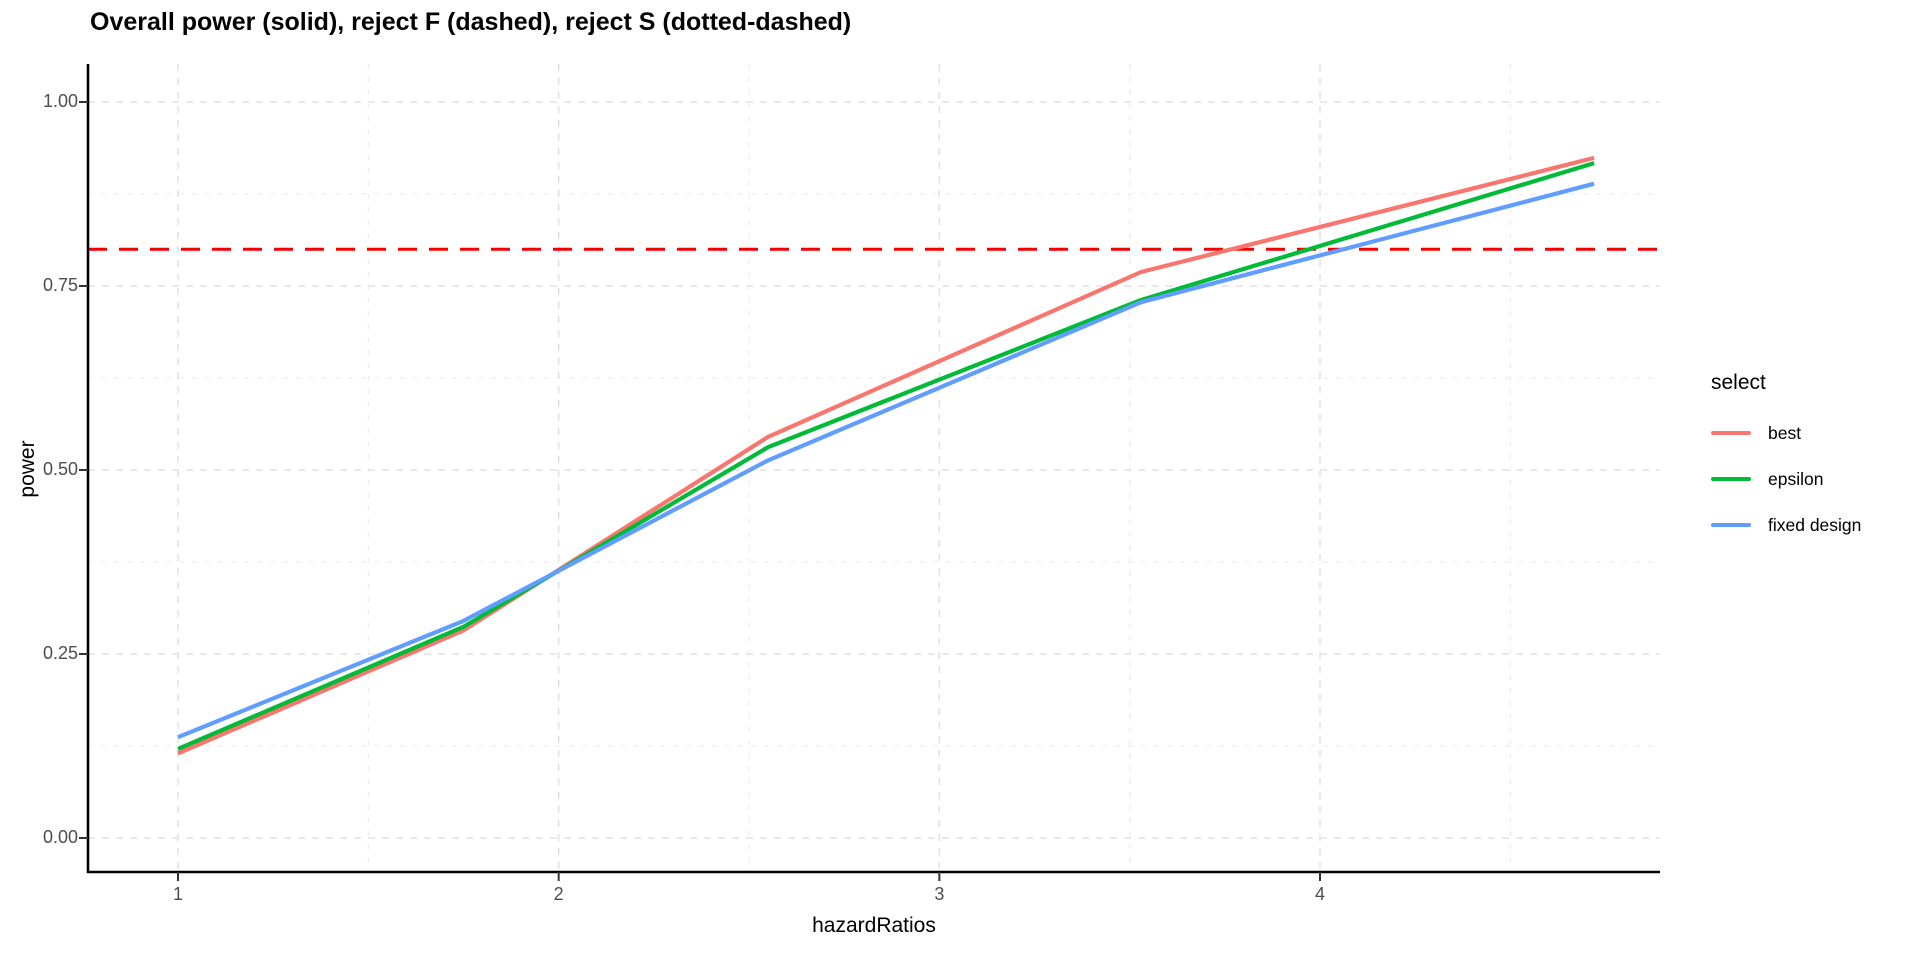  I want to click on legend-item: best, so click(1786, 433).